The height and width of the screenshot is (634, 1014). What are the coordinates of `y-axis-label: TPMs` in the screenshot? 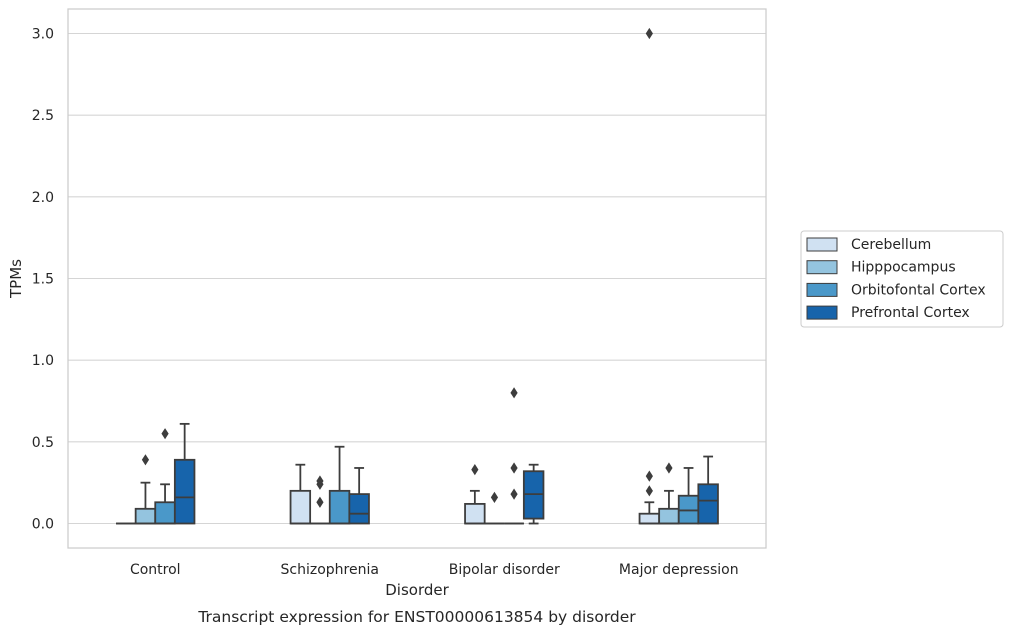 It's located at (16, 279).